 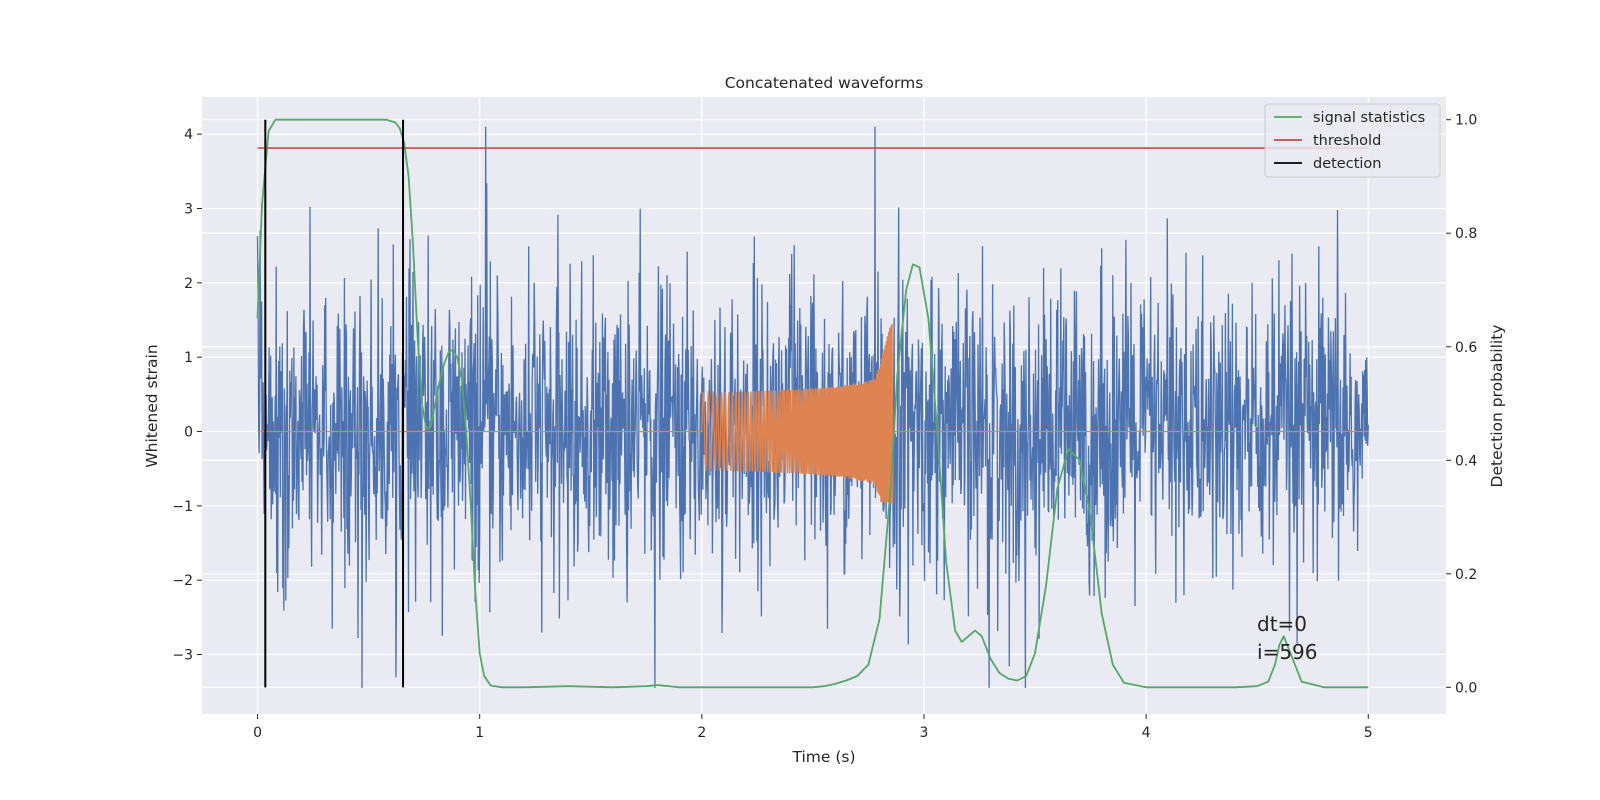 I want to click on y-tick-label-left-4: 1, so click(x=188, y=358).